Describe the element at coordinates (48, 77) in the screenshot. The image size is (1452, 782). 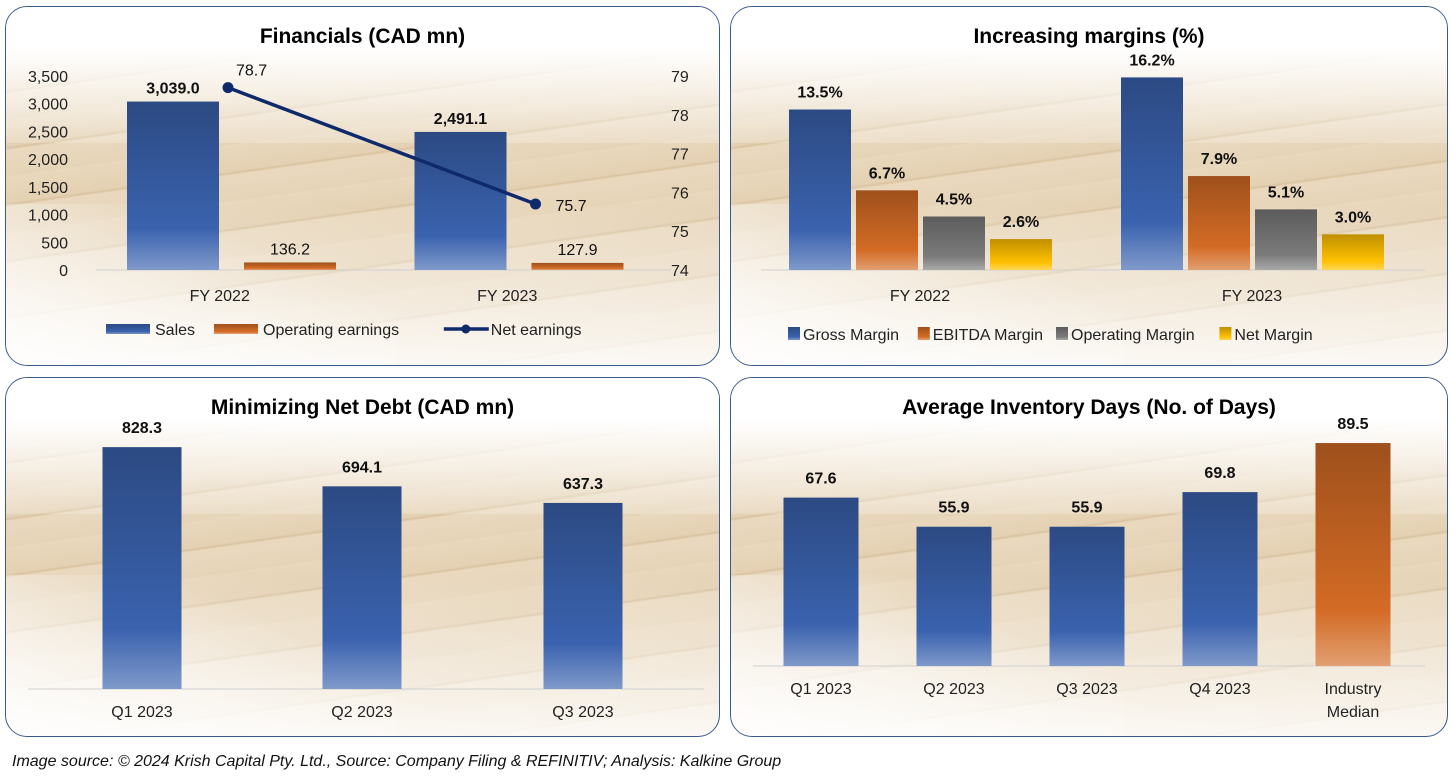
I see `y-left-tick-label: 3,500` at that location.